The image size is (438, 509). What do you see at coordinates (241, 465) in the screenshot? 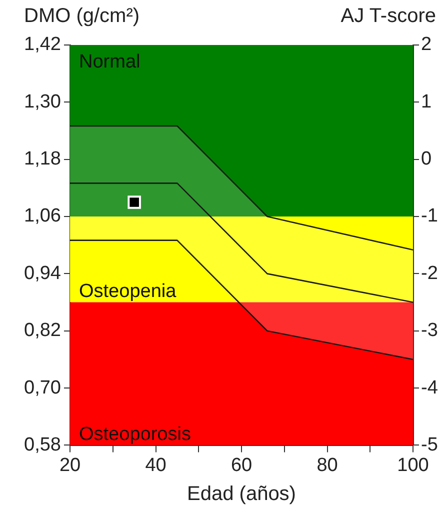
I see `x-tick-label: 60` at bounding box center [241, 465].